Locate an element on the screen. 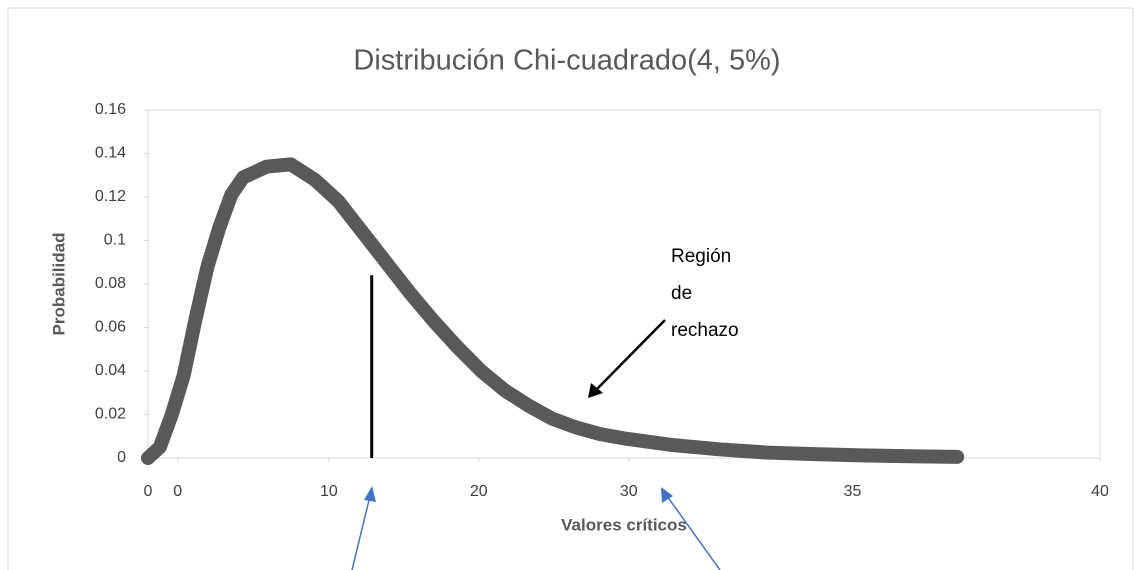 Image resolution: width=1135 pixels, height=570 pixels. annotation: Región is located at coordinates (701, 256).